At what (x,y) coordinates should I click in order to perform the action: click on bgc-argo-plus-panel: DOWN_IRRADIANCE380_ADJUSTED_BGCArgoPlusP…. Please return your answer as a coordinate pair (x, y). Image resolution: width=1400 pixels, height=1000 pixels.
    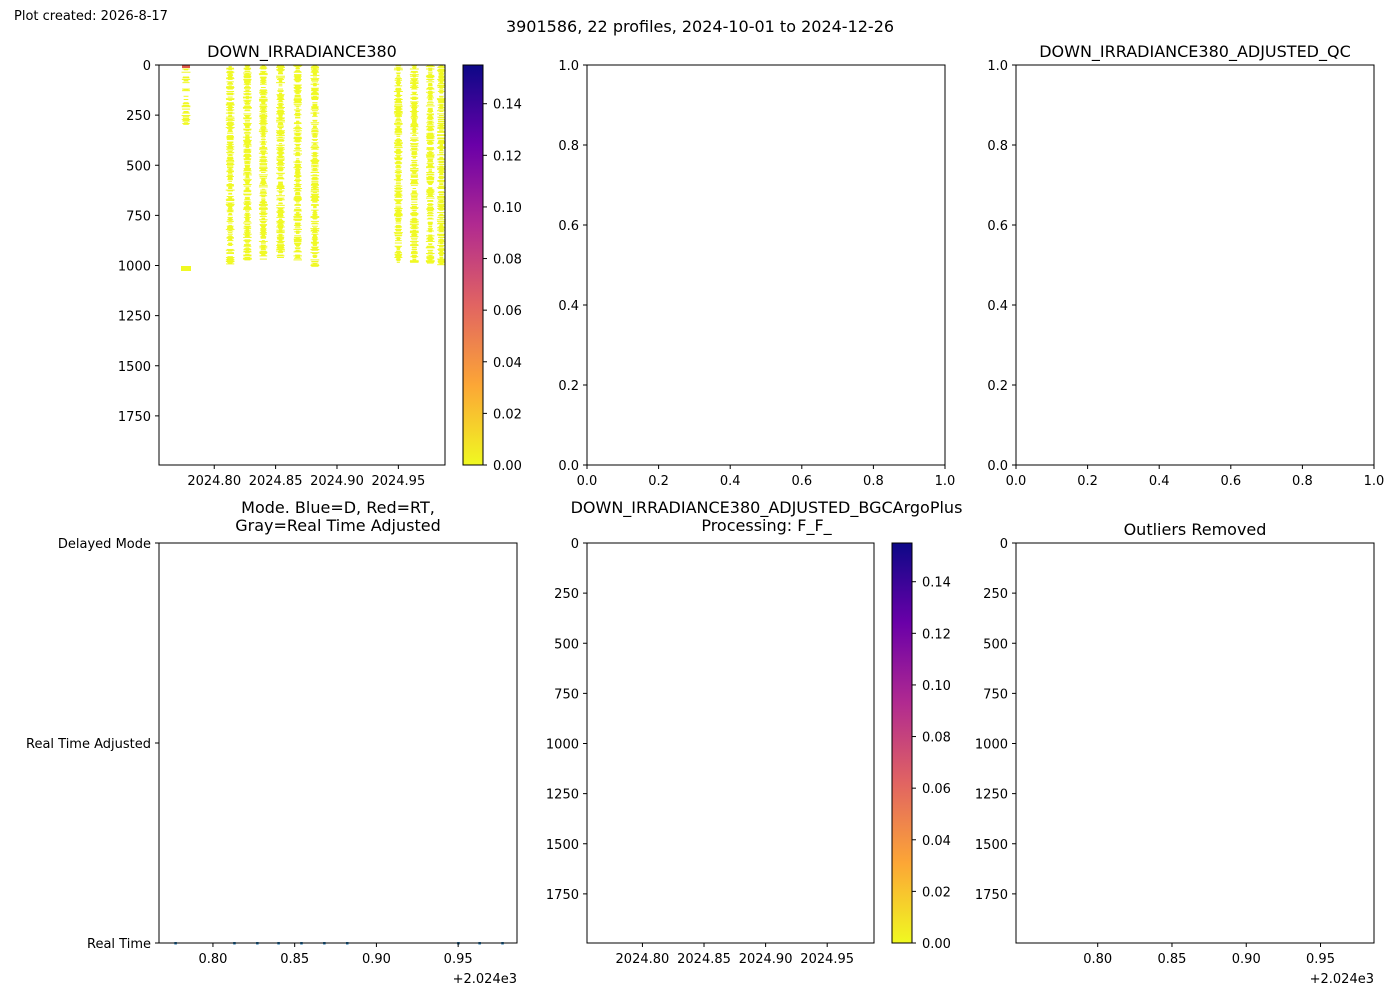
    Looking at the image, I should click on (754, 732).